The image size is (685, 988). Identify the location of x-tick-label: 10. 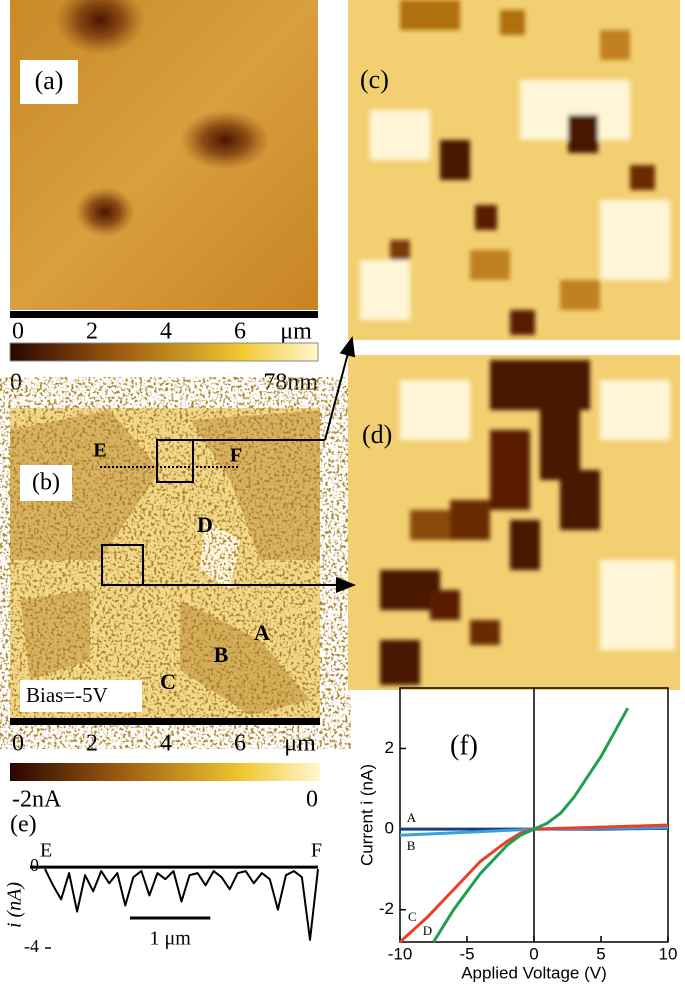
(668, 953).